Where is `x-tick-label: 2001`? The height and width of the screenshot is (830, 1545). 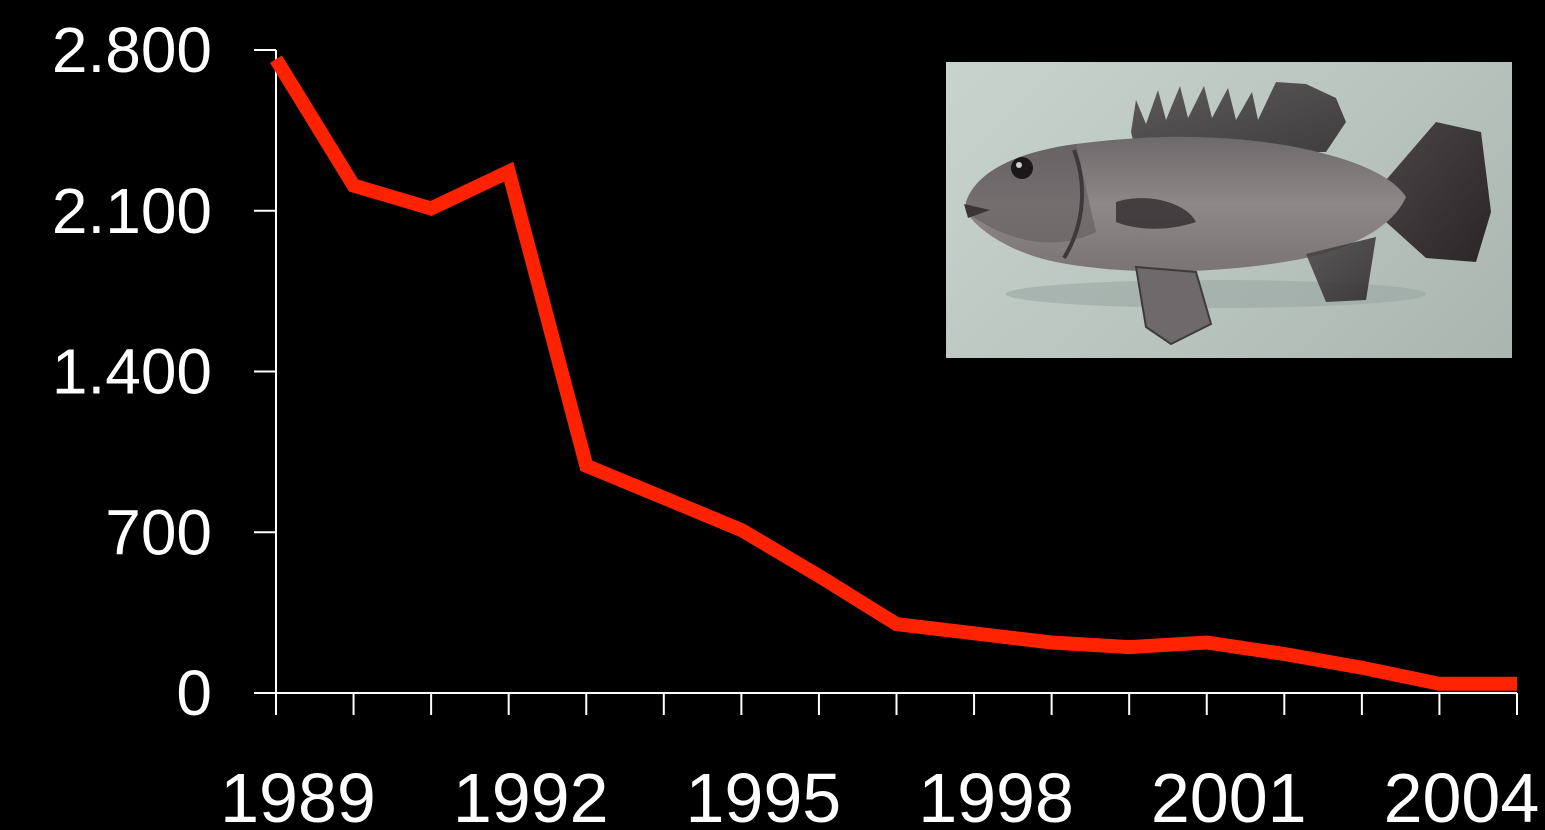 x-tick-label: 2001 is located at coordinates (1229, 794).